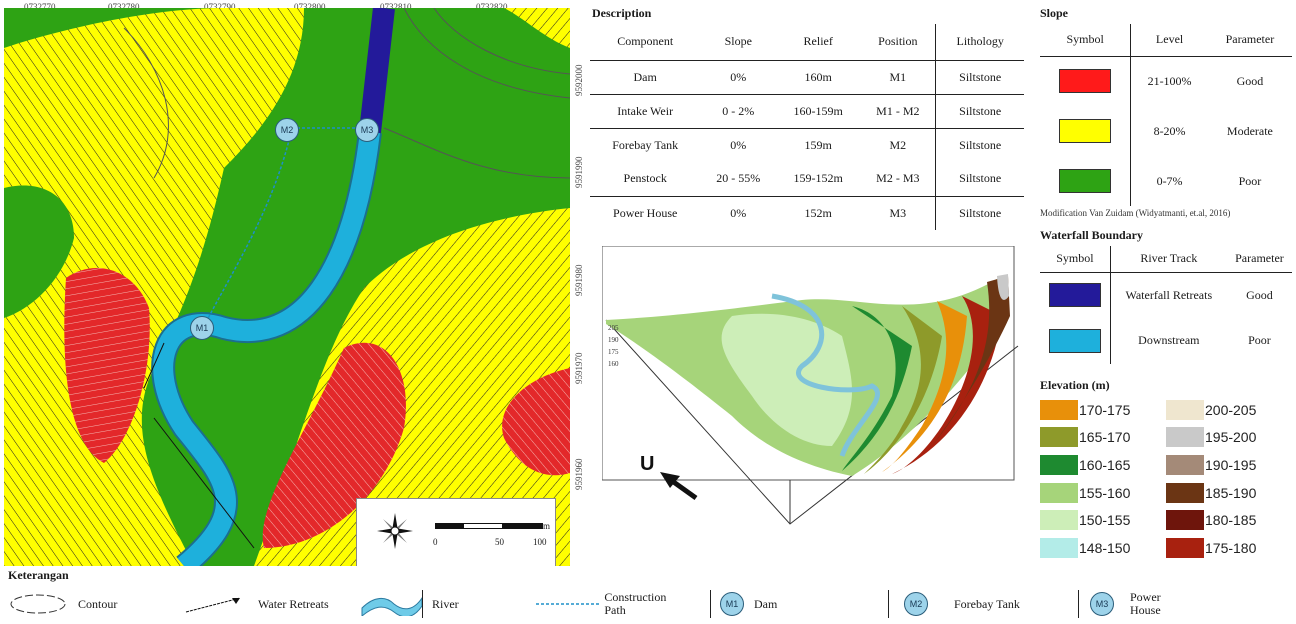  What do you see at coordinates (738, 110) in the screenshot?
I see `cell-slope: 0 - 2%` at bounding box center [738, 110].